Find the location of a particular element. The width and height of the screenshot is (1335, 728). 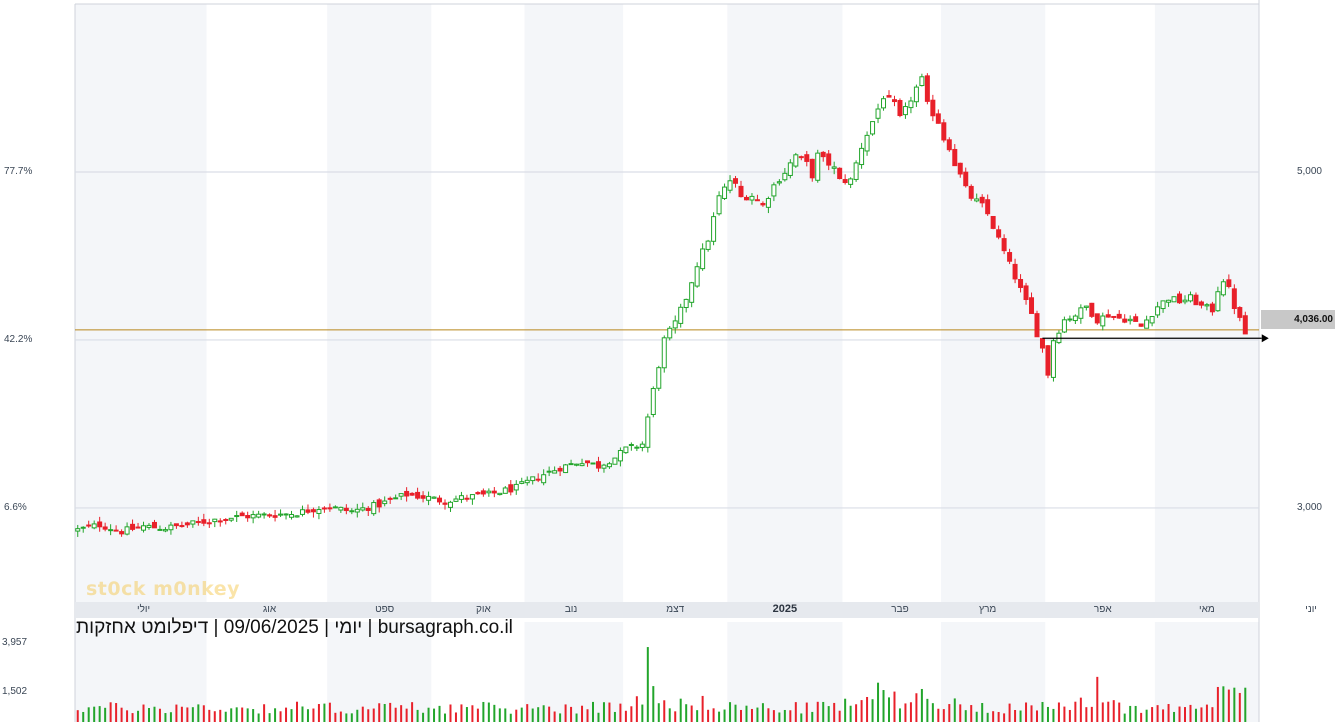

percent-tick-label: 6.6% is located at coordinates (15, 507).